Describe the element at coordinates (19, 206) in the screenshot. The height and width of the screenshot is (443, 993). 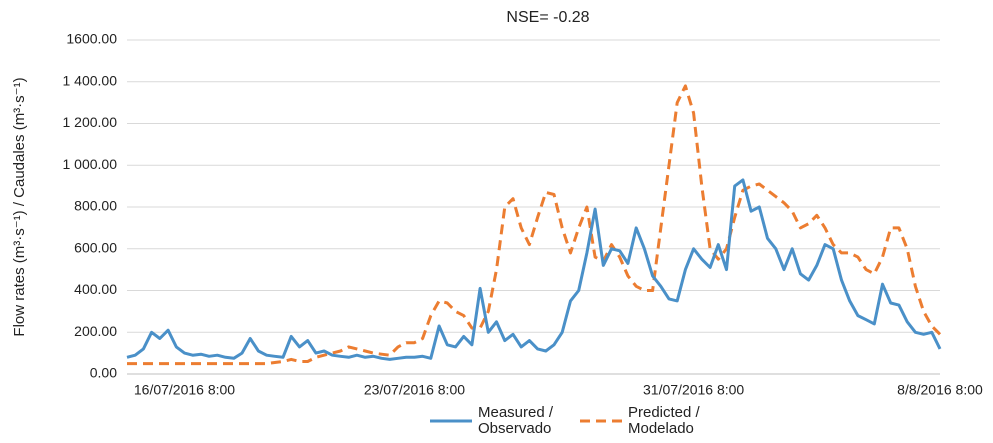
I see `y-axis-label: Flow rates (m³·s⁻¹) / Caudales (m³·s⁻¹)` at that location.